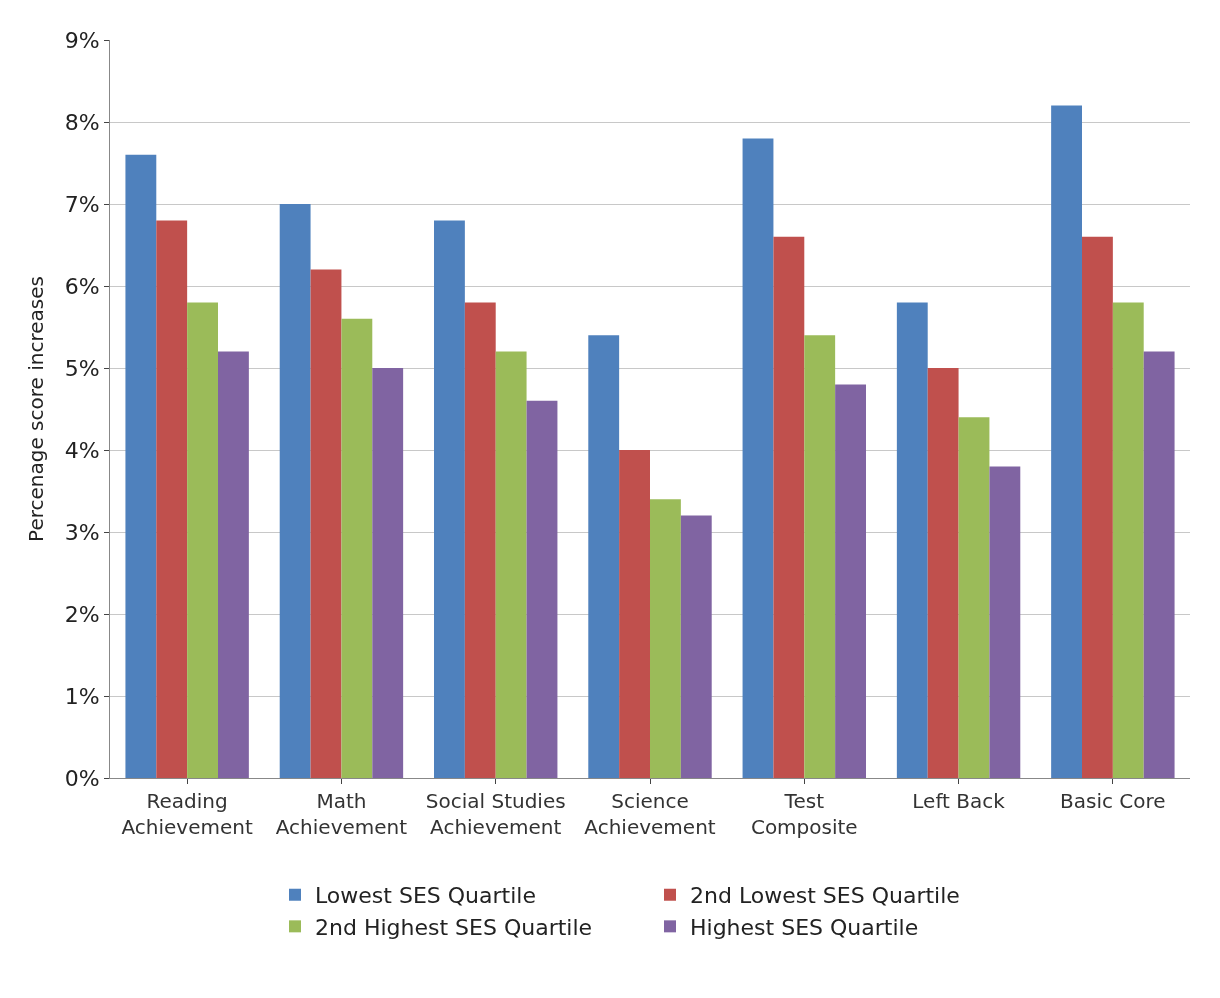  What do you see at coordinates (454, 927) in the screenshot?
I see `legend-label: 2nd Highest SES Quartile` at bounding box center [454, 927].